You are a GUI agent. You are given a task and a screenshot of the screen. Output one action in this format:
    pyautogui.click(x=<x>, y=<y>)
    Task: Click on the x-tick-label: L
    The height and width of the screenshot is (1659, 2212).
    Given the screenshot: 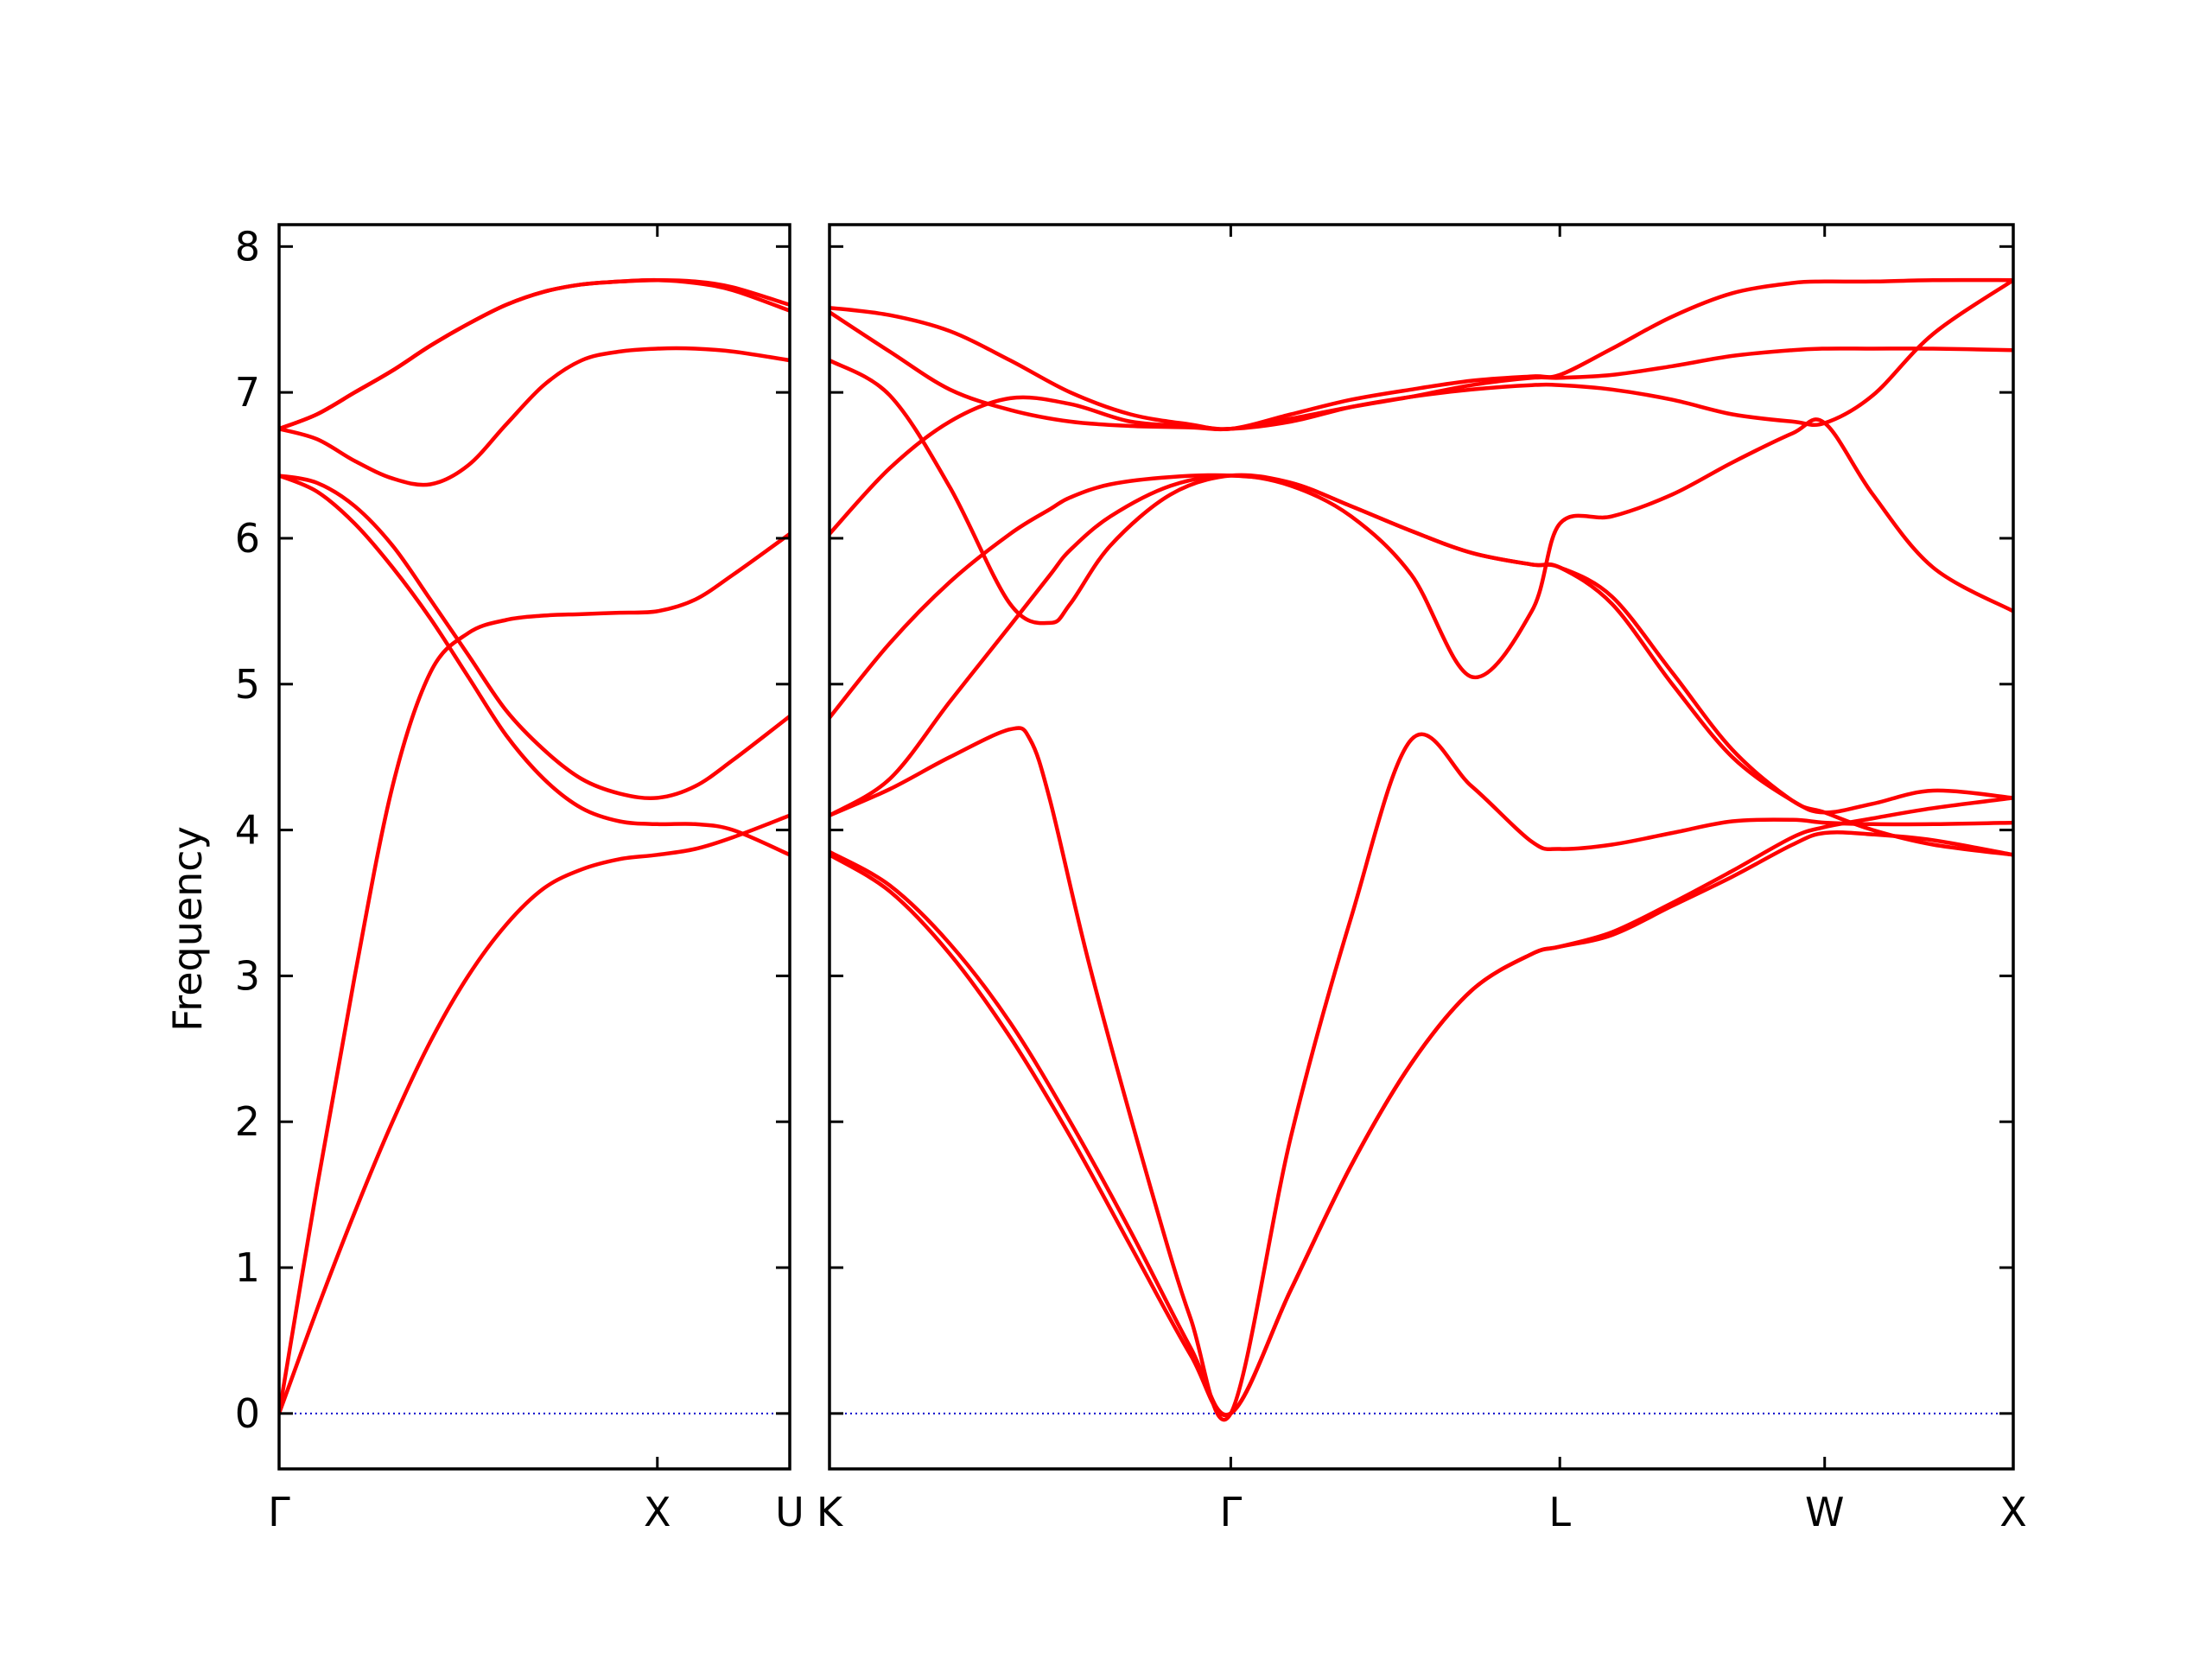 What is the action you would take?
    pyautogui.click(x=1559, y=1512)
    